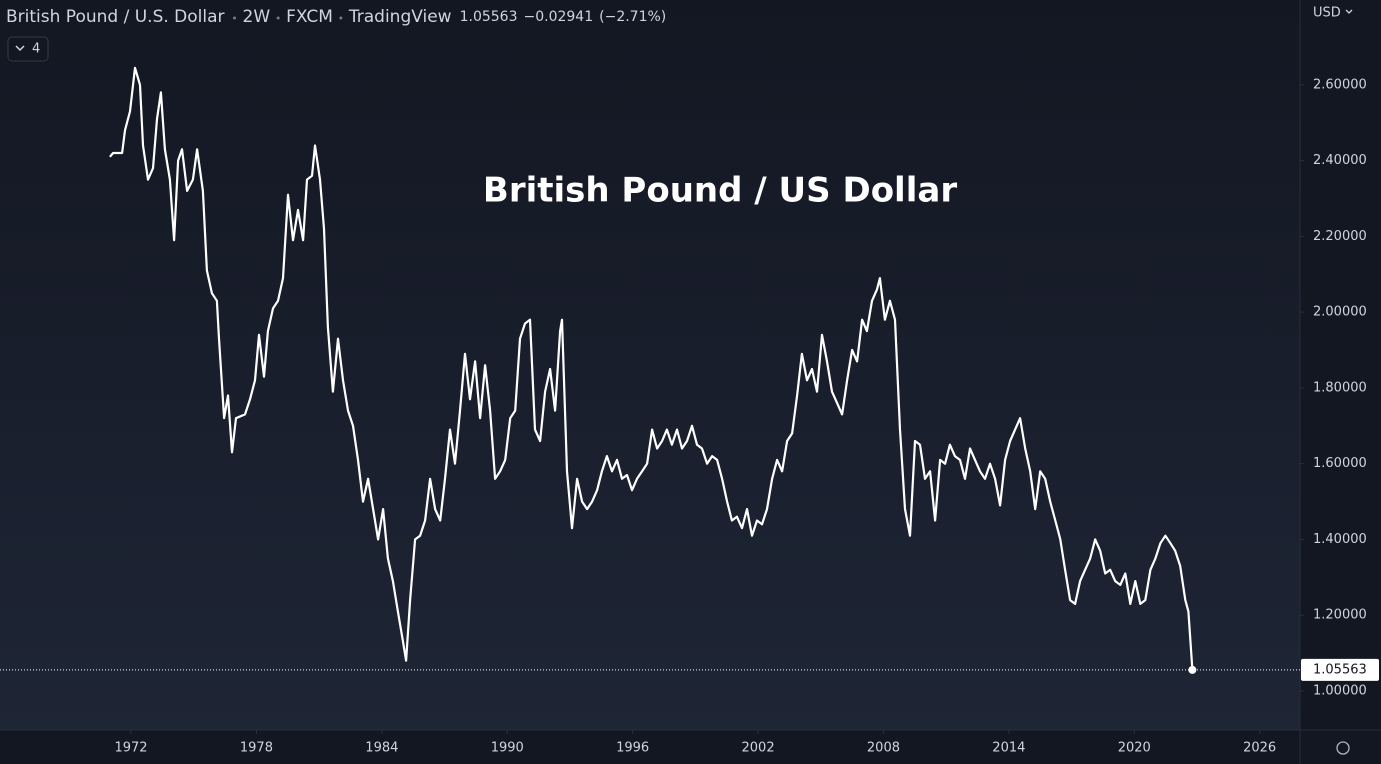 The width and height of the screenshot is (1381, 764). What do you see at coordinates (130, 748) in the screenshot?
I see `x-tick-label: 1972` at bounding box center [130, 748].